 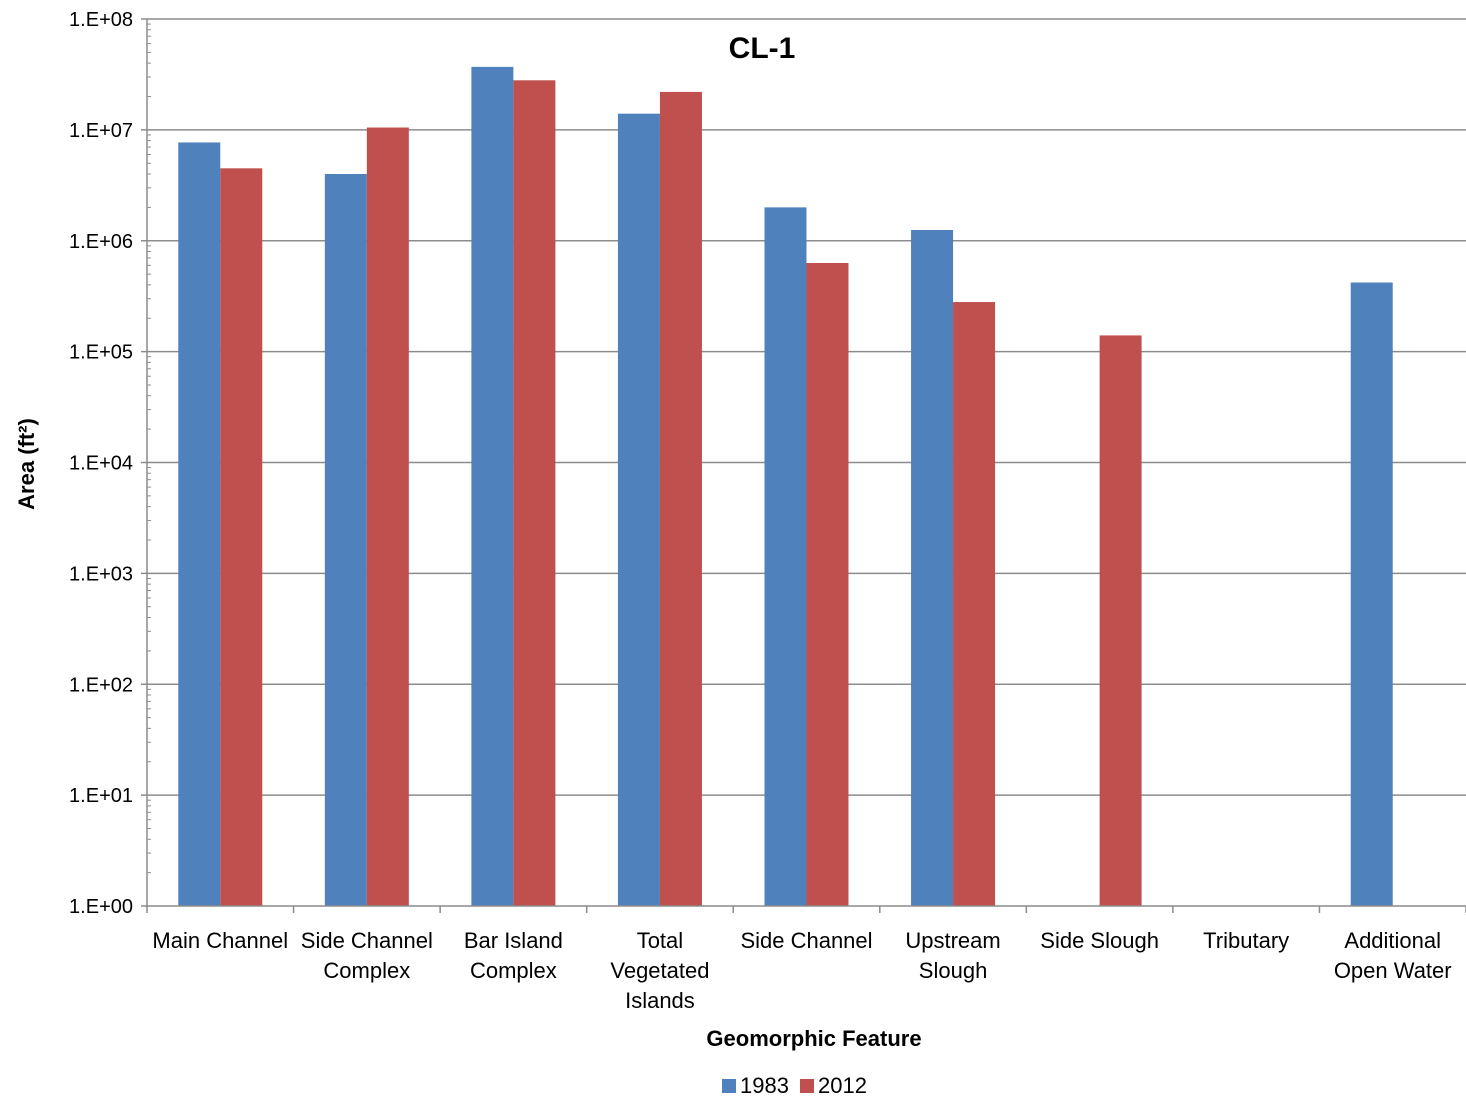 I want to click on x-tick-label: Side Channel, so click(x=806, y=940).